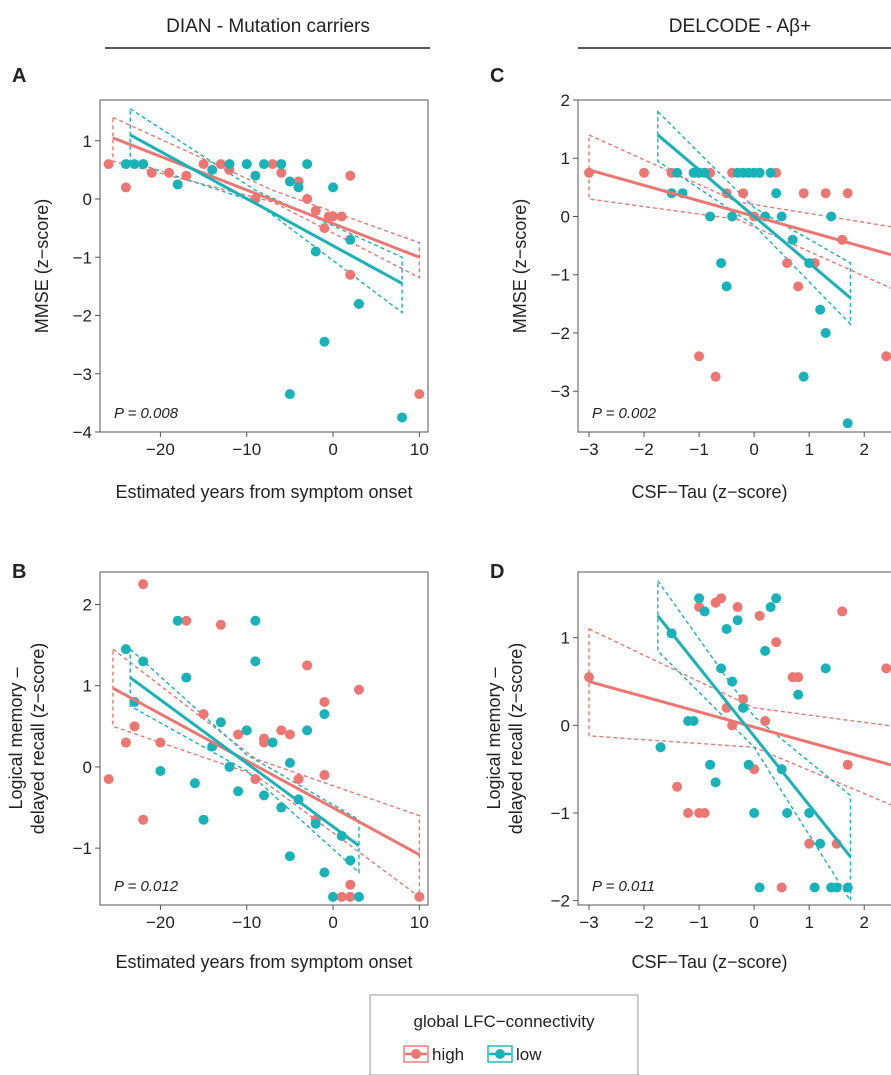  Describe the element at coordinates (497, 76) in the screenshot. I see `panel-letter: C` at that location.